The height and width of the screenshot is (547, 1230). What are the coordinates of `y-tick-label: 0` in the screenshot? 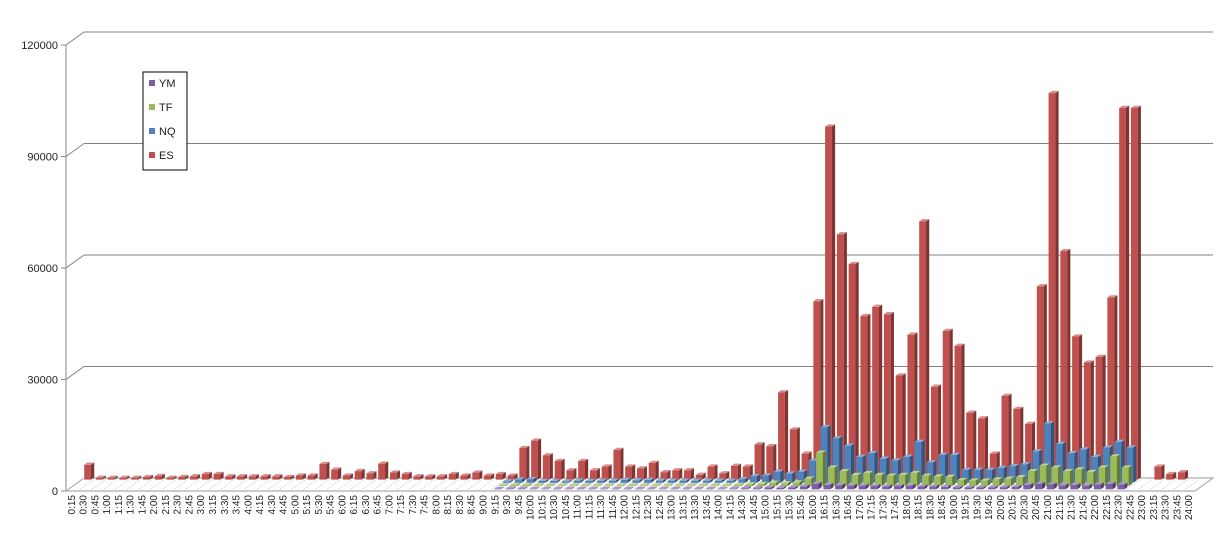 It's located at (55, 492).